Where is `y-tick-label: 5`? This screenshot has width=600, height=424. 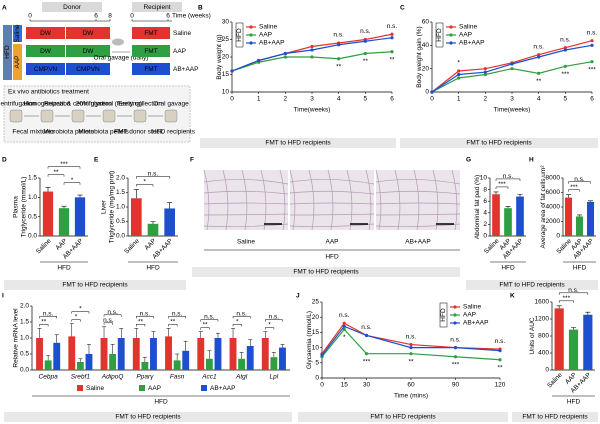
y-tick-label: 5 is located at coordinates (317, 363).